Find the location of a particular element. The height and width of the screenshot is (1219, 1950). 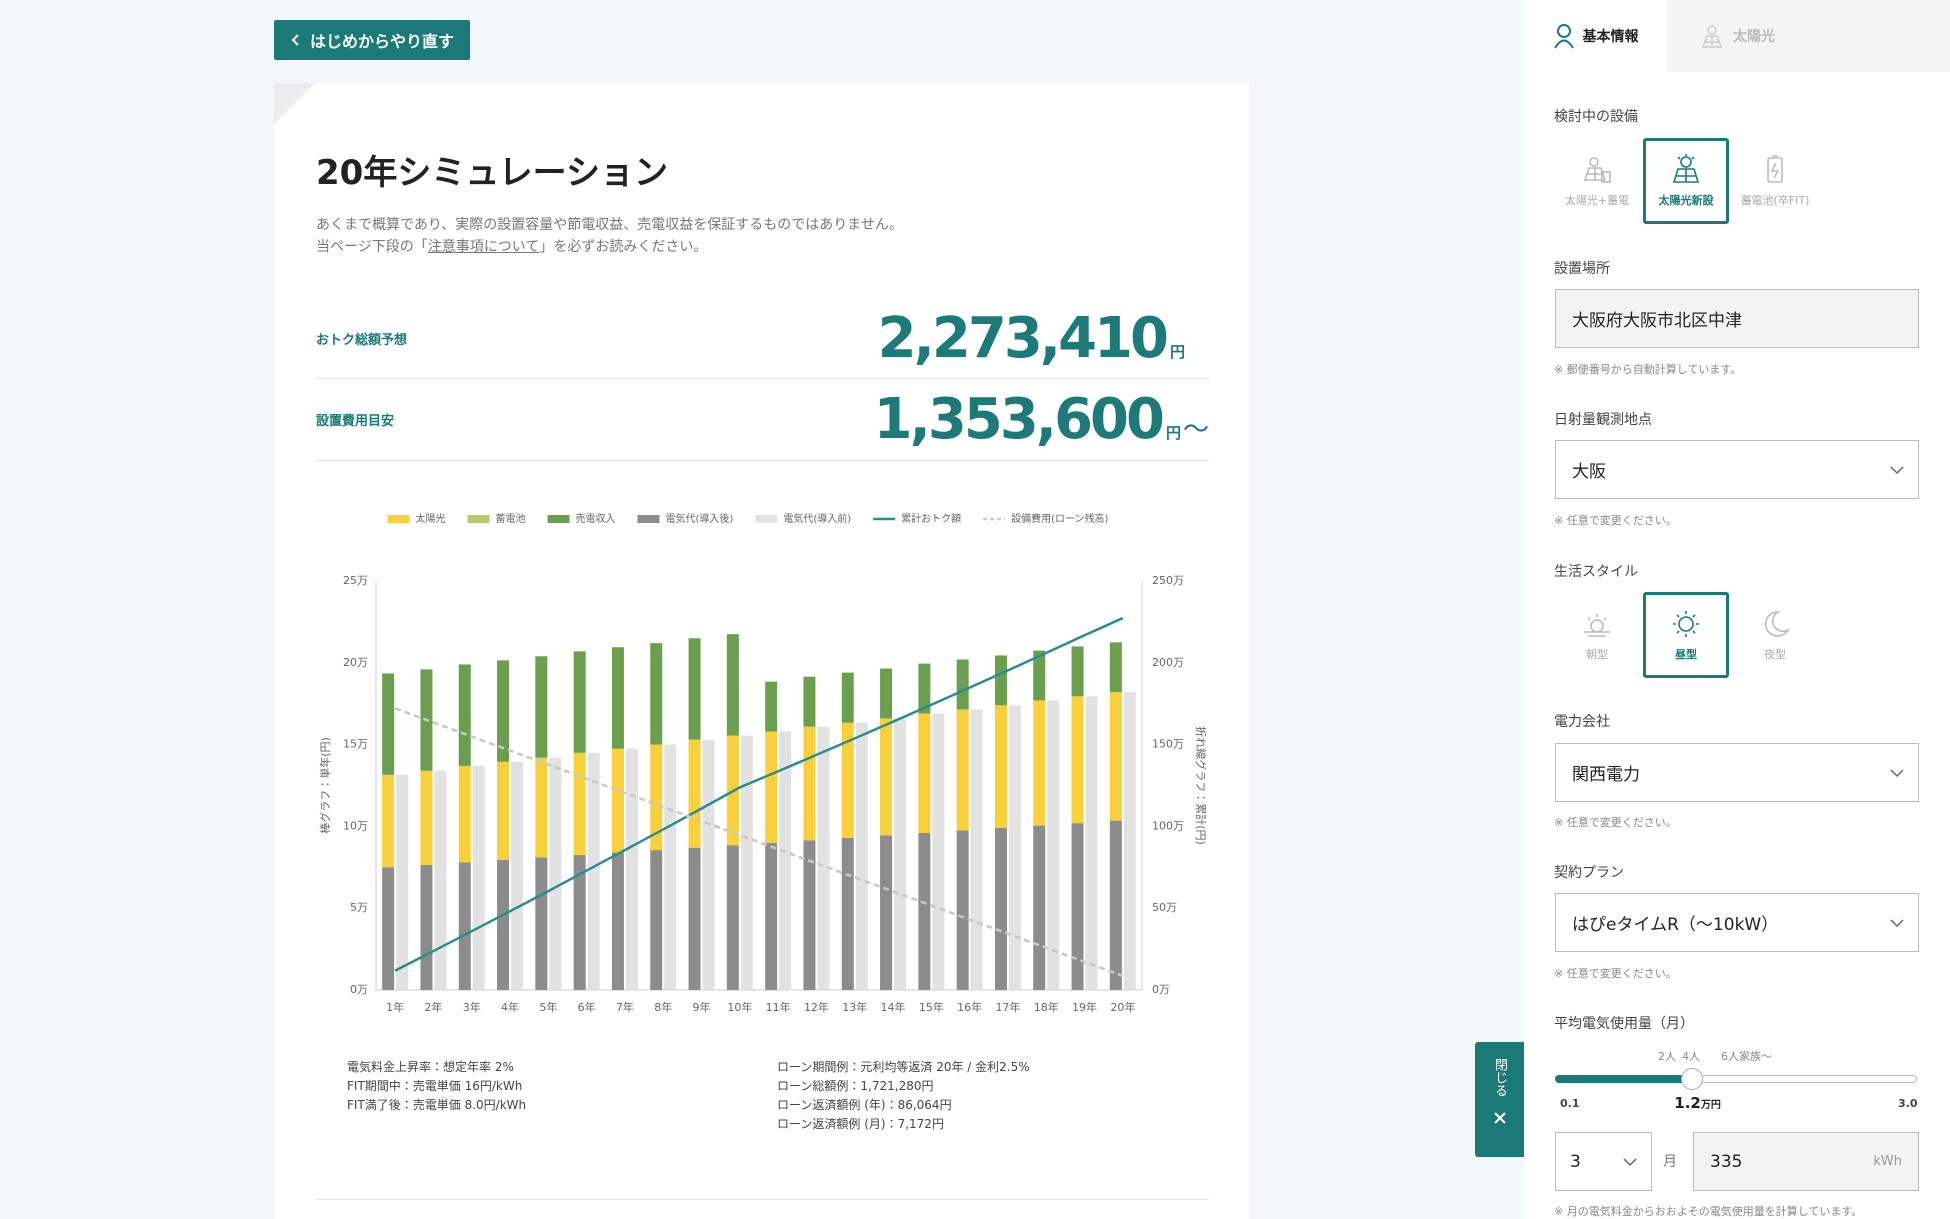

assumption: ローン返済額例 (月)：7,172円 is located at coordinates (860, 1124).